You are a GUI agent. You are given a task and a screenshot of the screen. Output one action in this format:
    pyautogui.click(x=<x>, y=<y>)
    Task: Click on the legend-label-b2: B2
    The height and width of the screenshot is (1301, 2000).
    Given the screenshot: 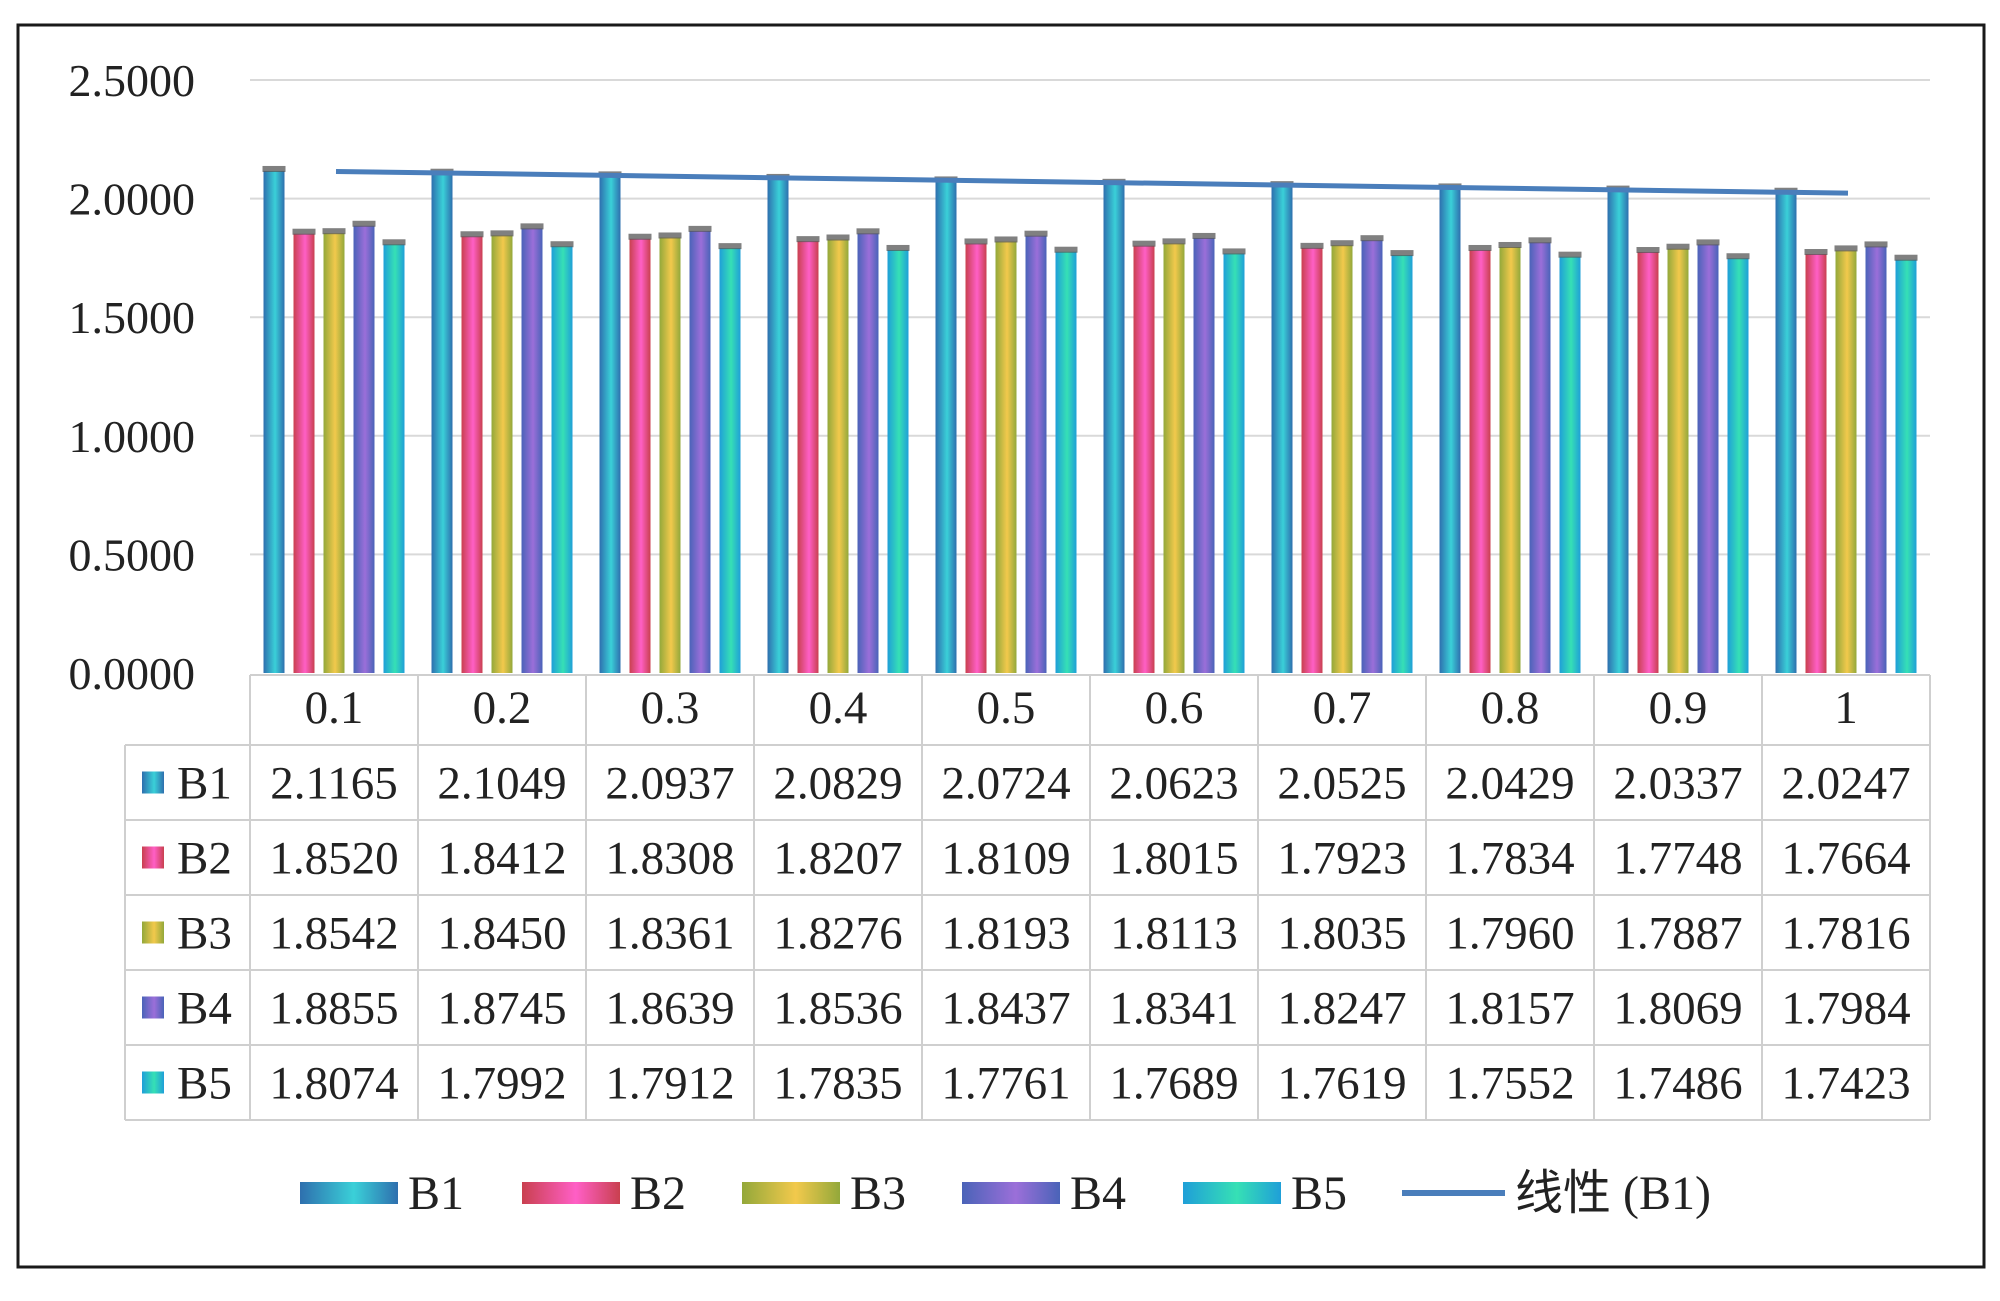 What is the action you would take?
    pyautogui.click(x=658, y=1193)
    